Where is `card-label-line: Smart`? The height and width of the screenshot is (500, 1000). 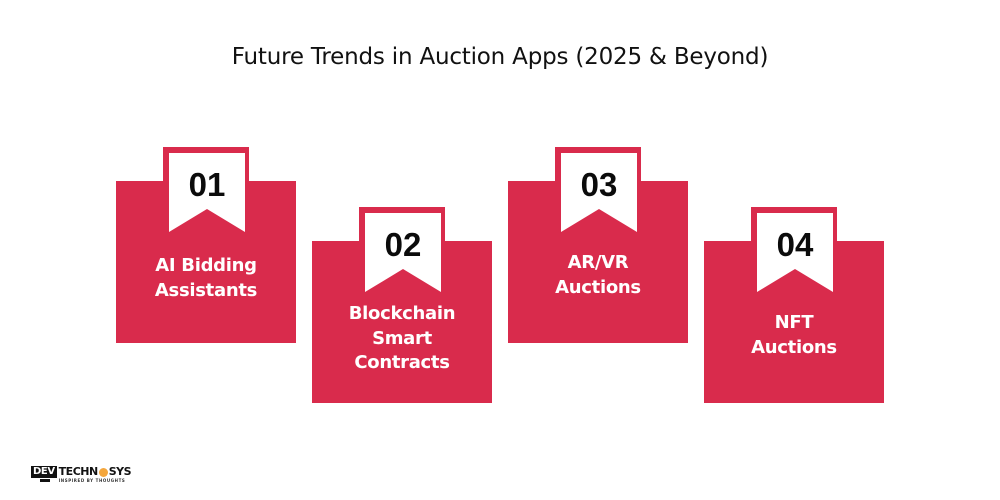
card-label-line: Smart is located at coordinates (402, 338).